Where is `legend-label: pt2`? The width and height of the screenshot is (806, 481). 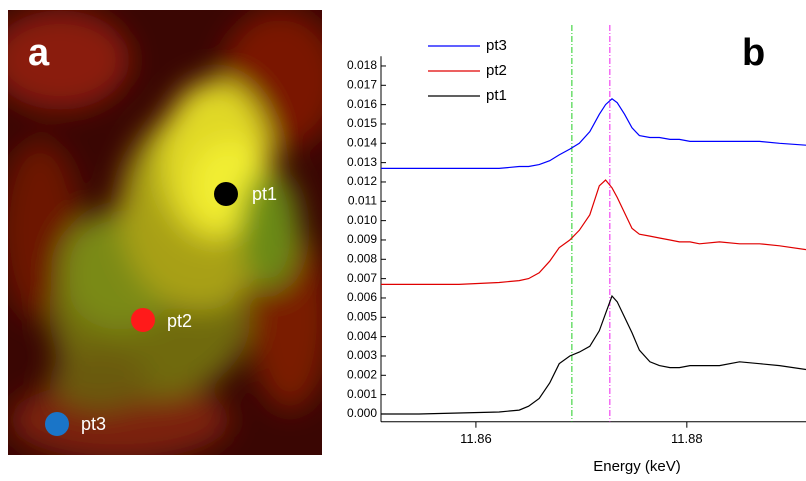 legend-label: pt2 is located at coordinates (496, 70).